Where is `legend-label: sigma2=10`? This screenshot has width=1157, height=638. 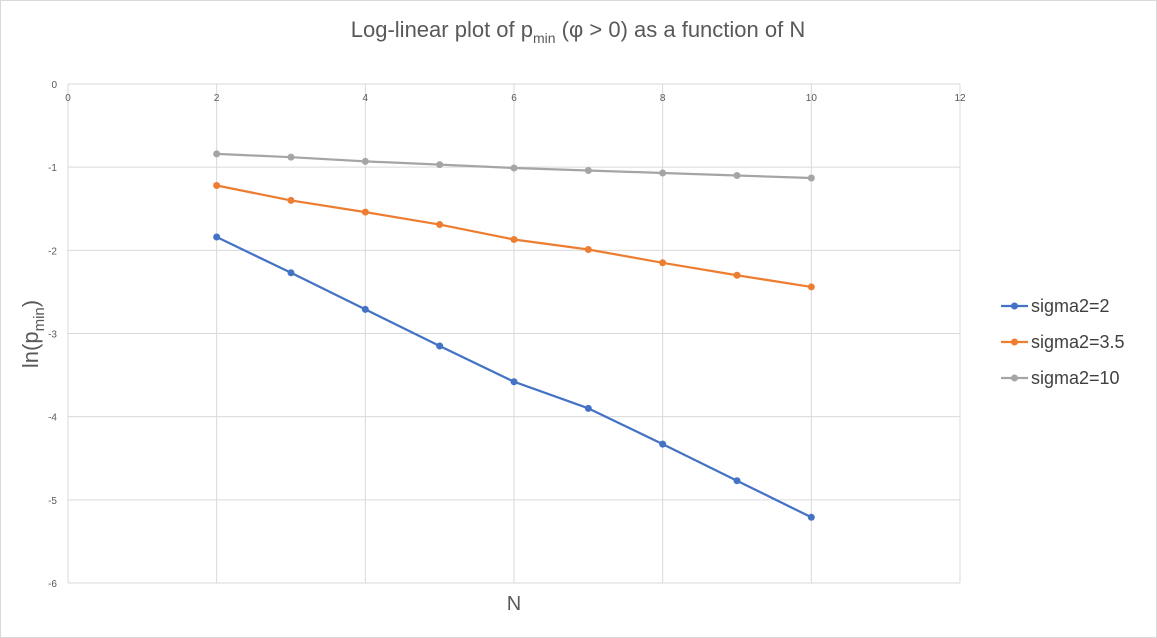 legend-label: sigma2=10 is located at coordinates (1075, 378).